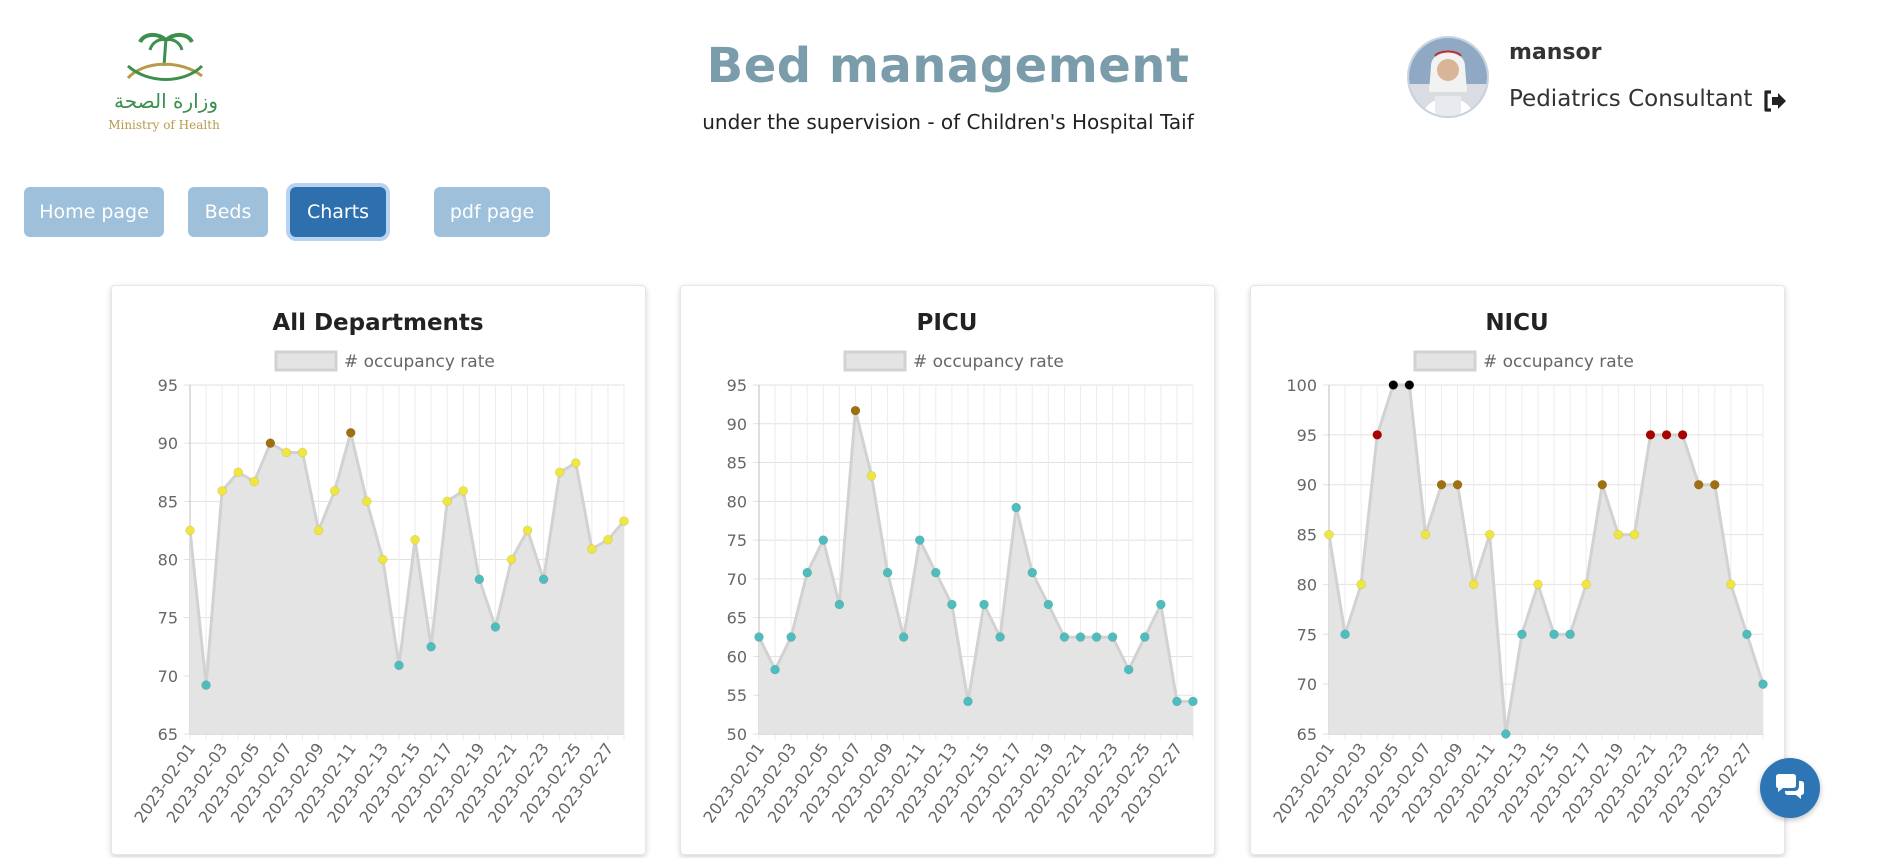 The width and height of the screenshot is (1896, 858). What do you see at coordinates (492, 212) in the screenshot?
I see `pdf-page-button: pdf page` at bounding box center [492, 212].